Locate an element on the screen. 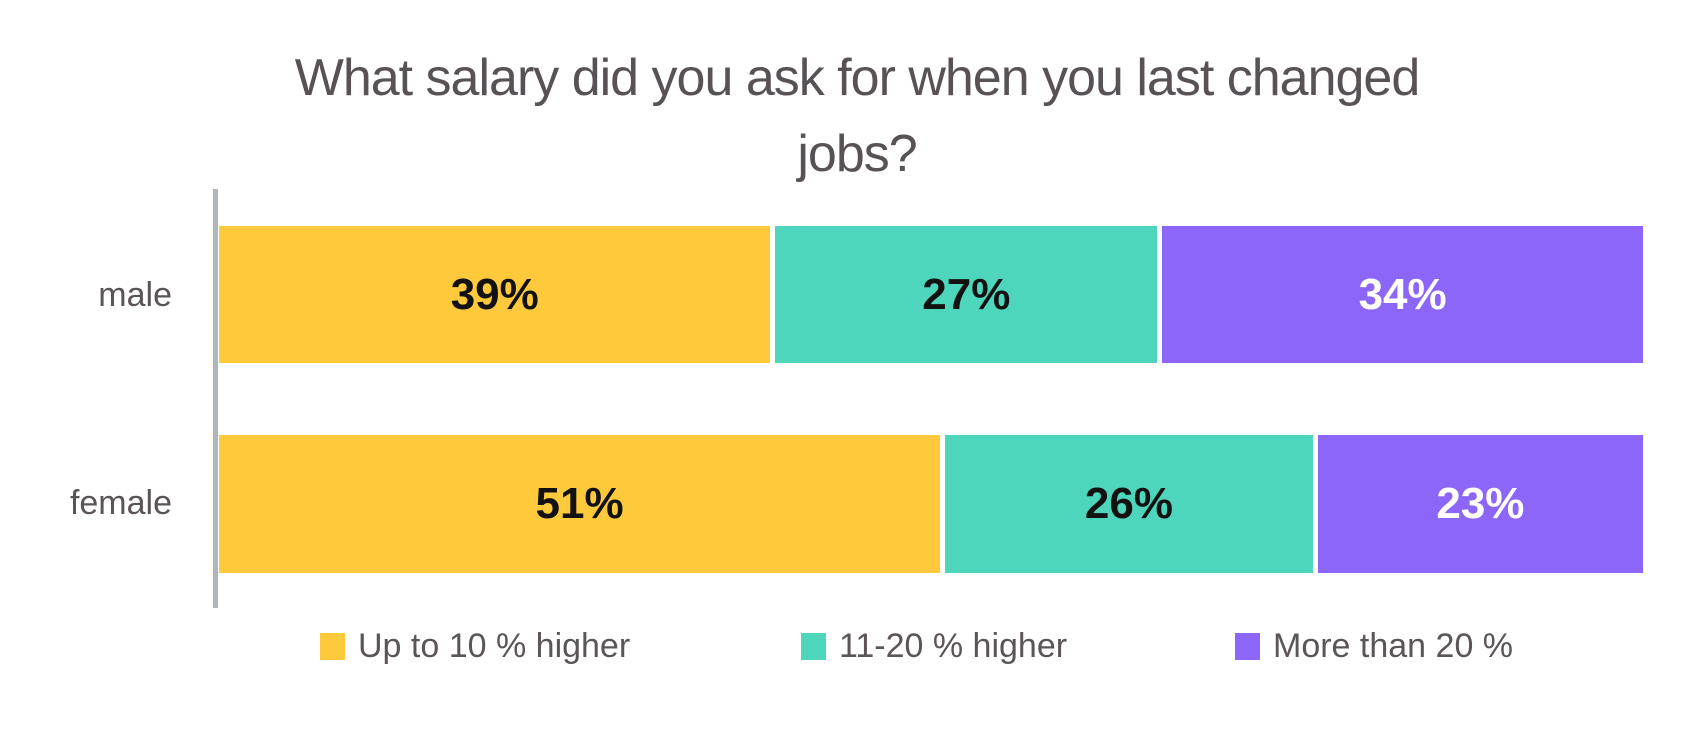  bar-female-segment-up-to-10: 51% is located at coordinates (580, 504).